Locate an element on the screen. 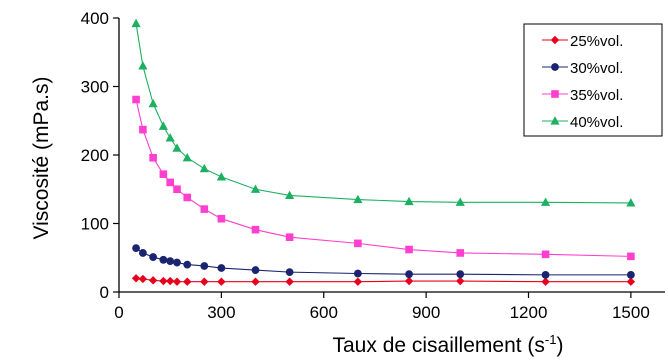 The image size is (668, 361). legend-item: 25%vol. is located at coordinates (582, 41).